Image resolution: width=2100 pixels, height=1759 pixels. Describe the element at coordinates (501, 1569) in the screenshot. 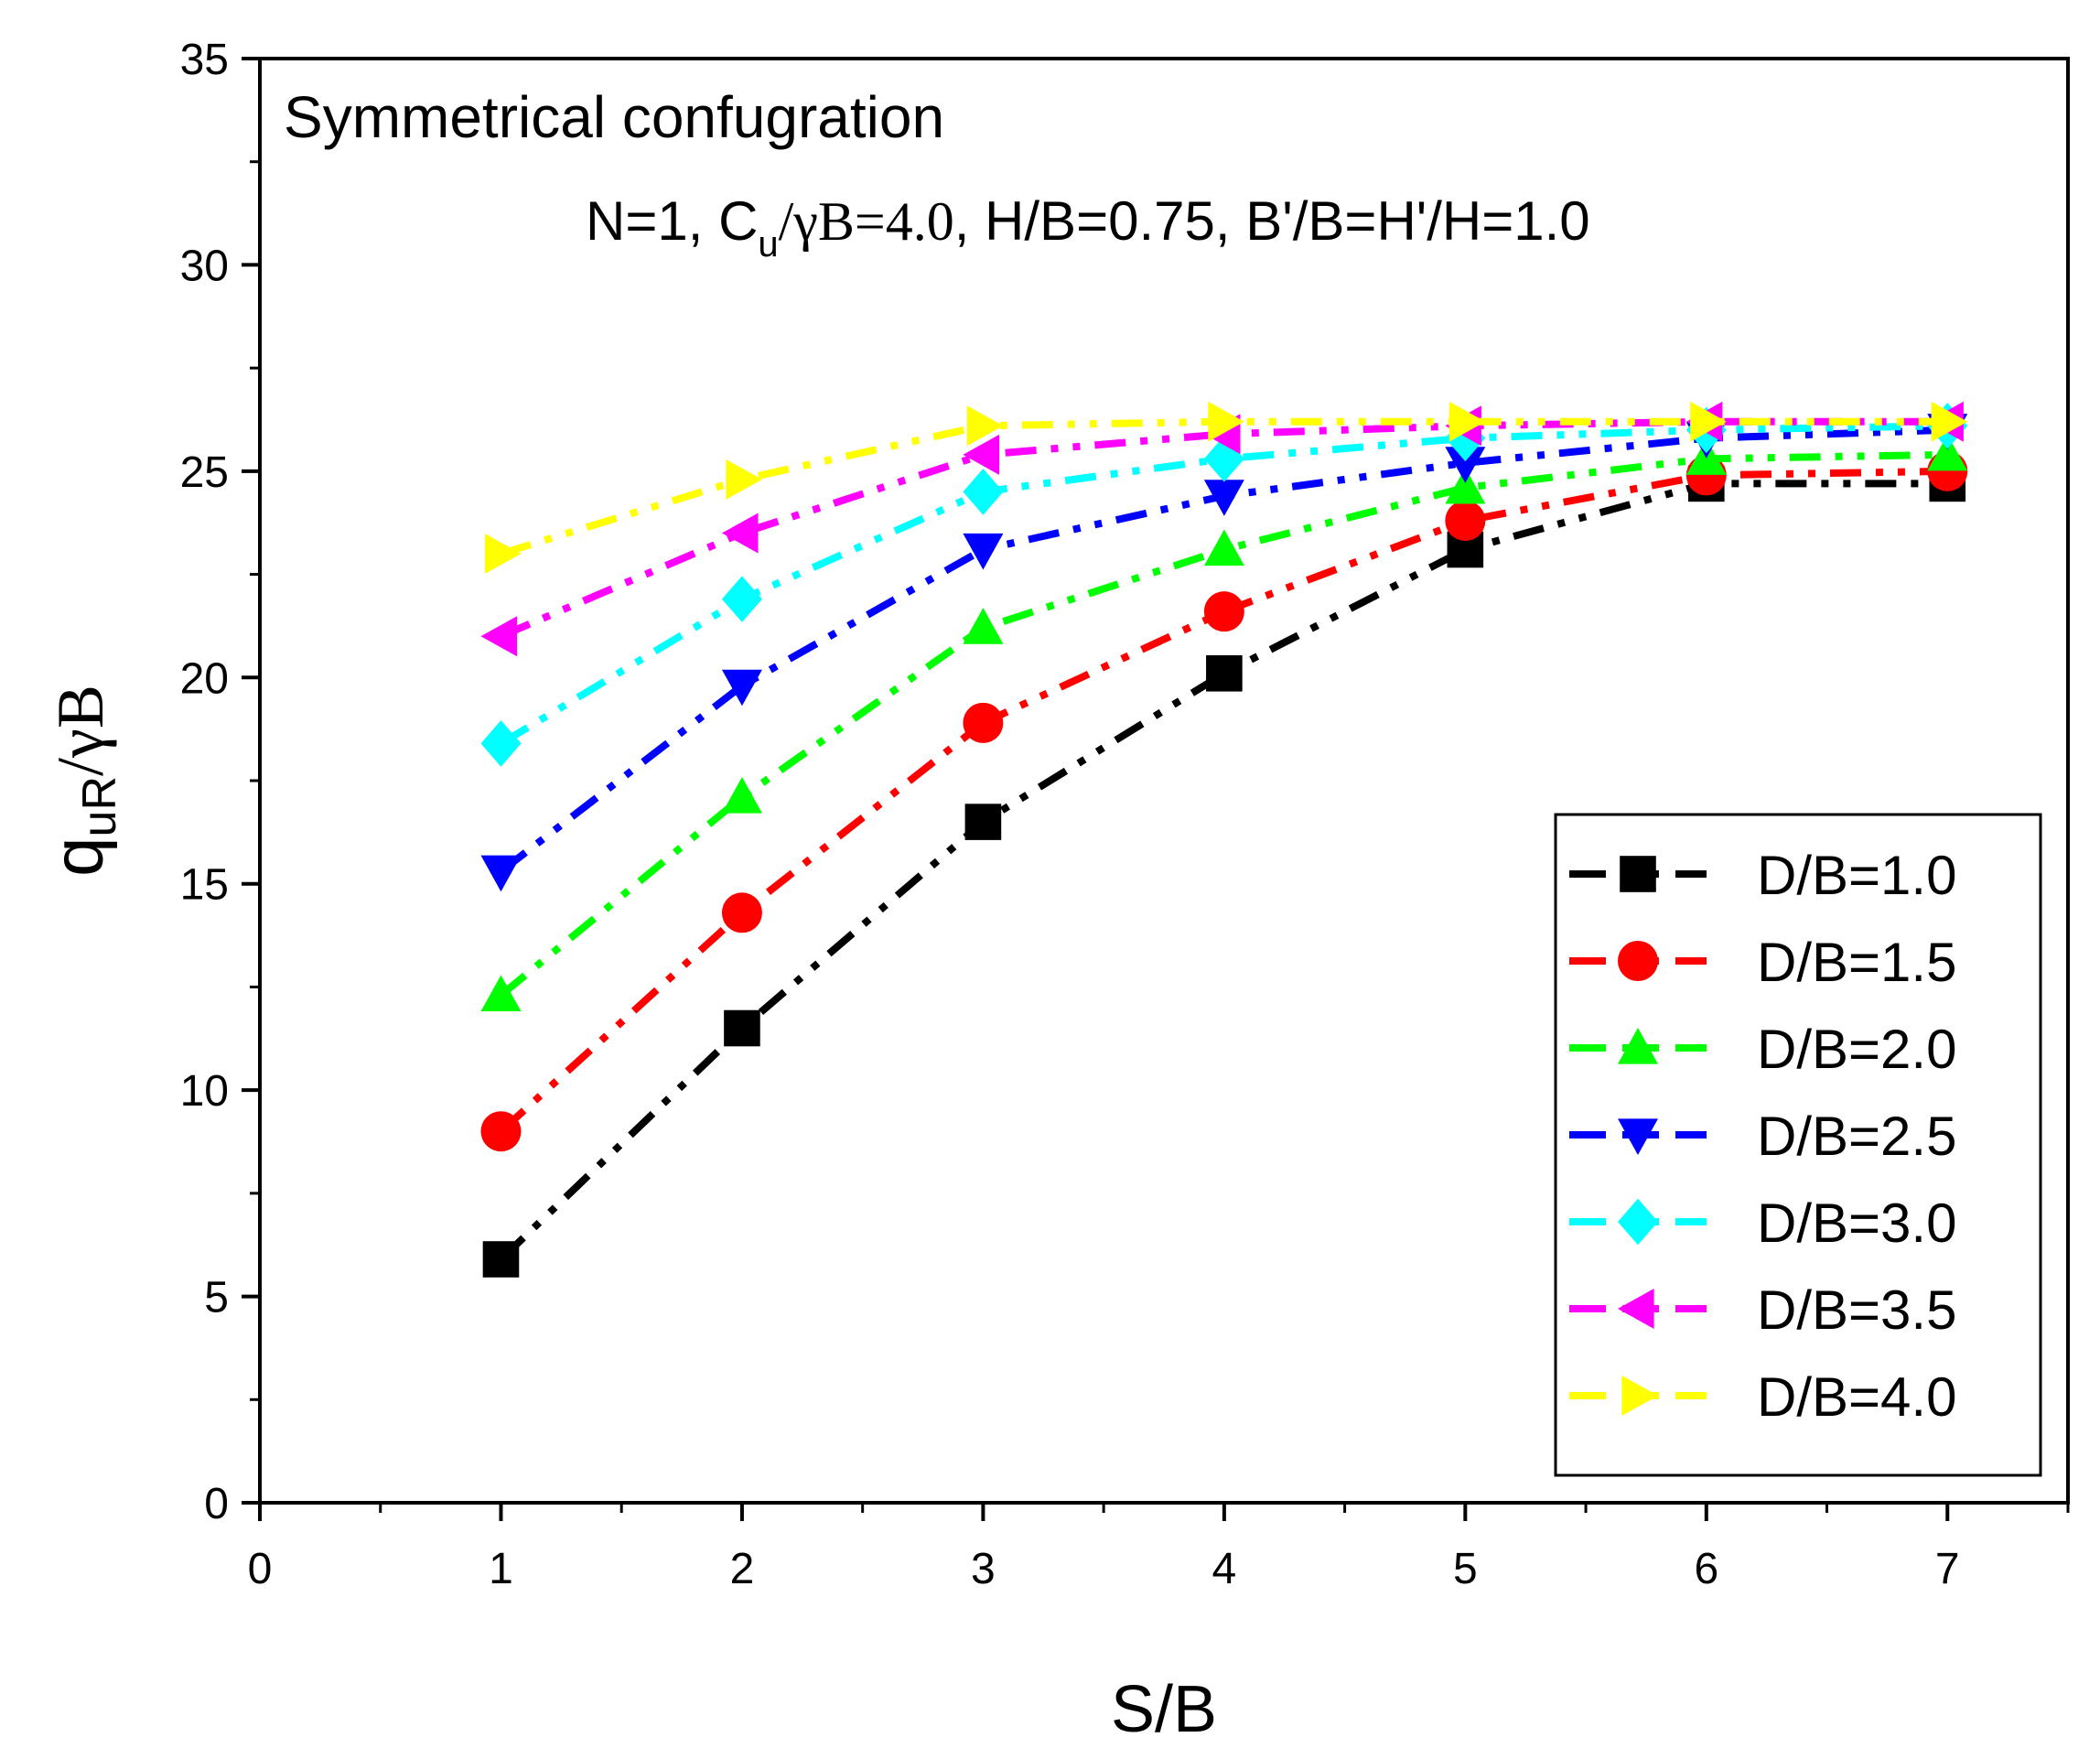

I see `x-tick-label: 1` at that location.